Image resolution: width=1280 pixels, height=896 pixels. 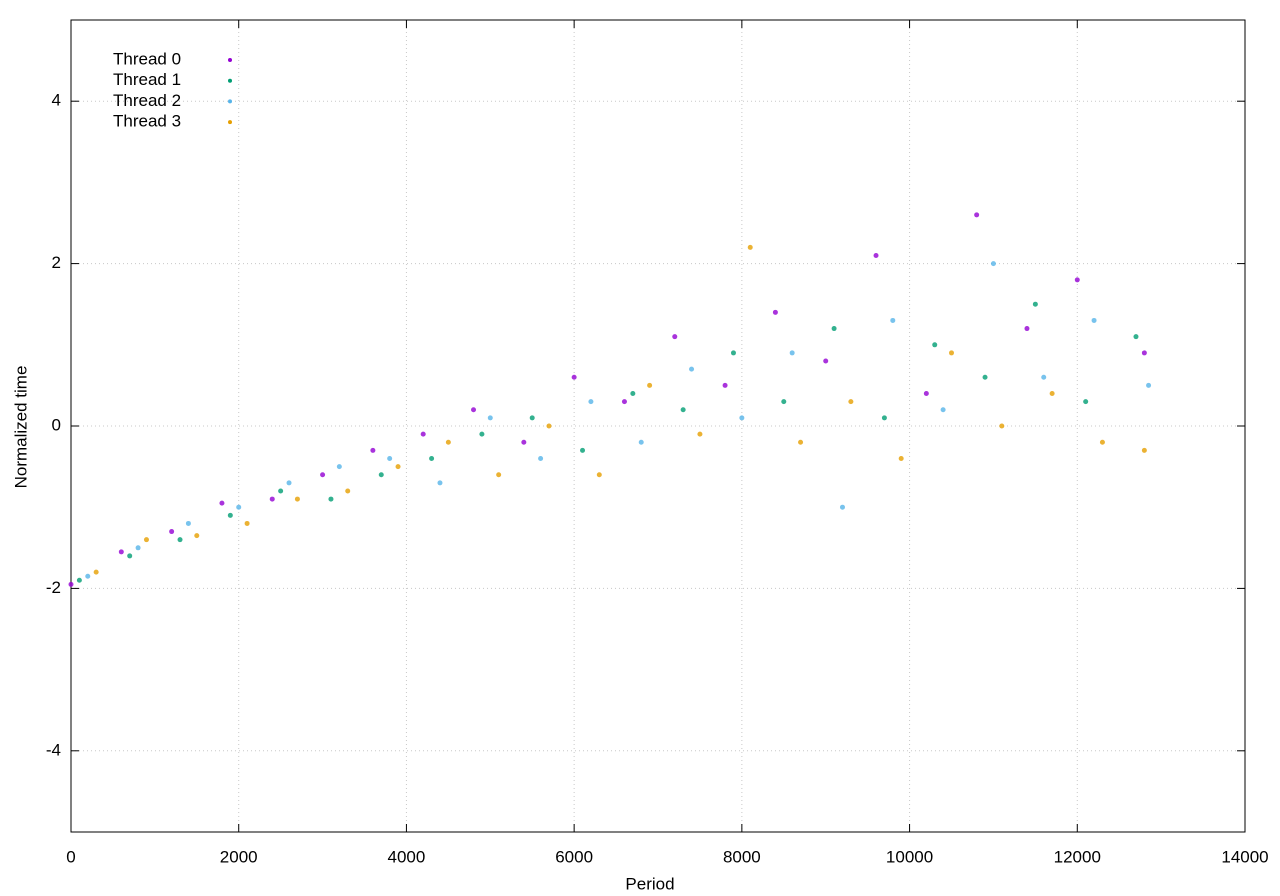 I want to click on legend-label: Thread 0, so click(x=147, y=58).